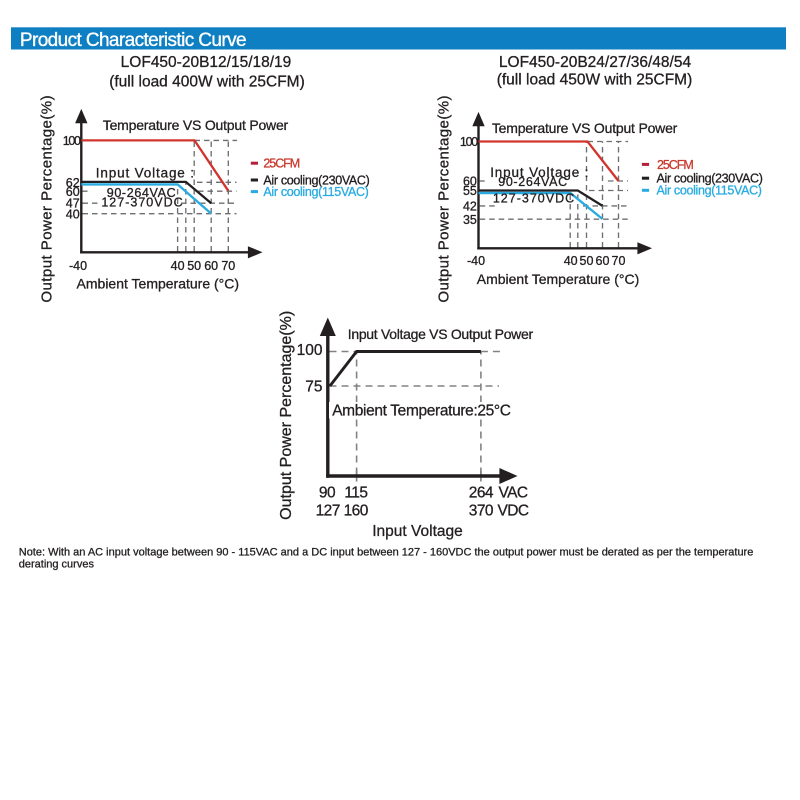  What do you see at coordinates (441, 334) in the screenshot?
I see `svg-text: Input Voltage VS Output Power` at bounding box center [441, 334].